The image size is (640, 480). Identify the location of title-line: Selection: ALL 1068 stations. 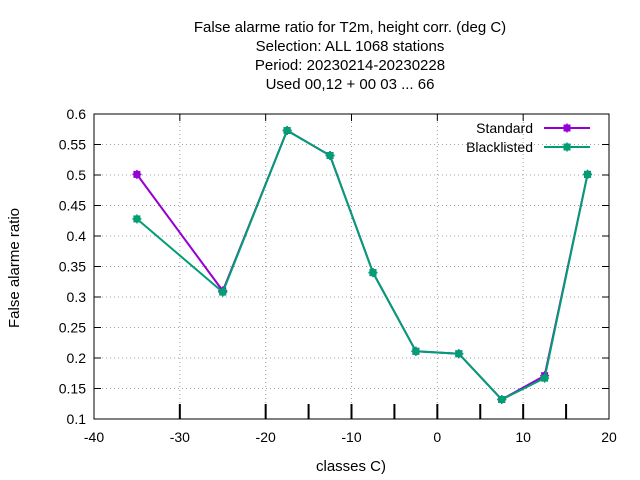
(350, 46).